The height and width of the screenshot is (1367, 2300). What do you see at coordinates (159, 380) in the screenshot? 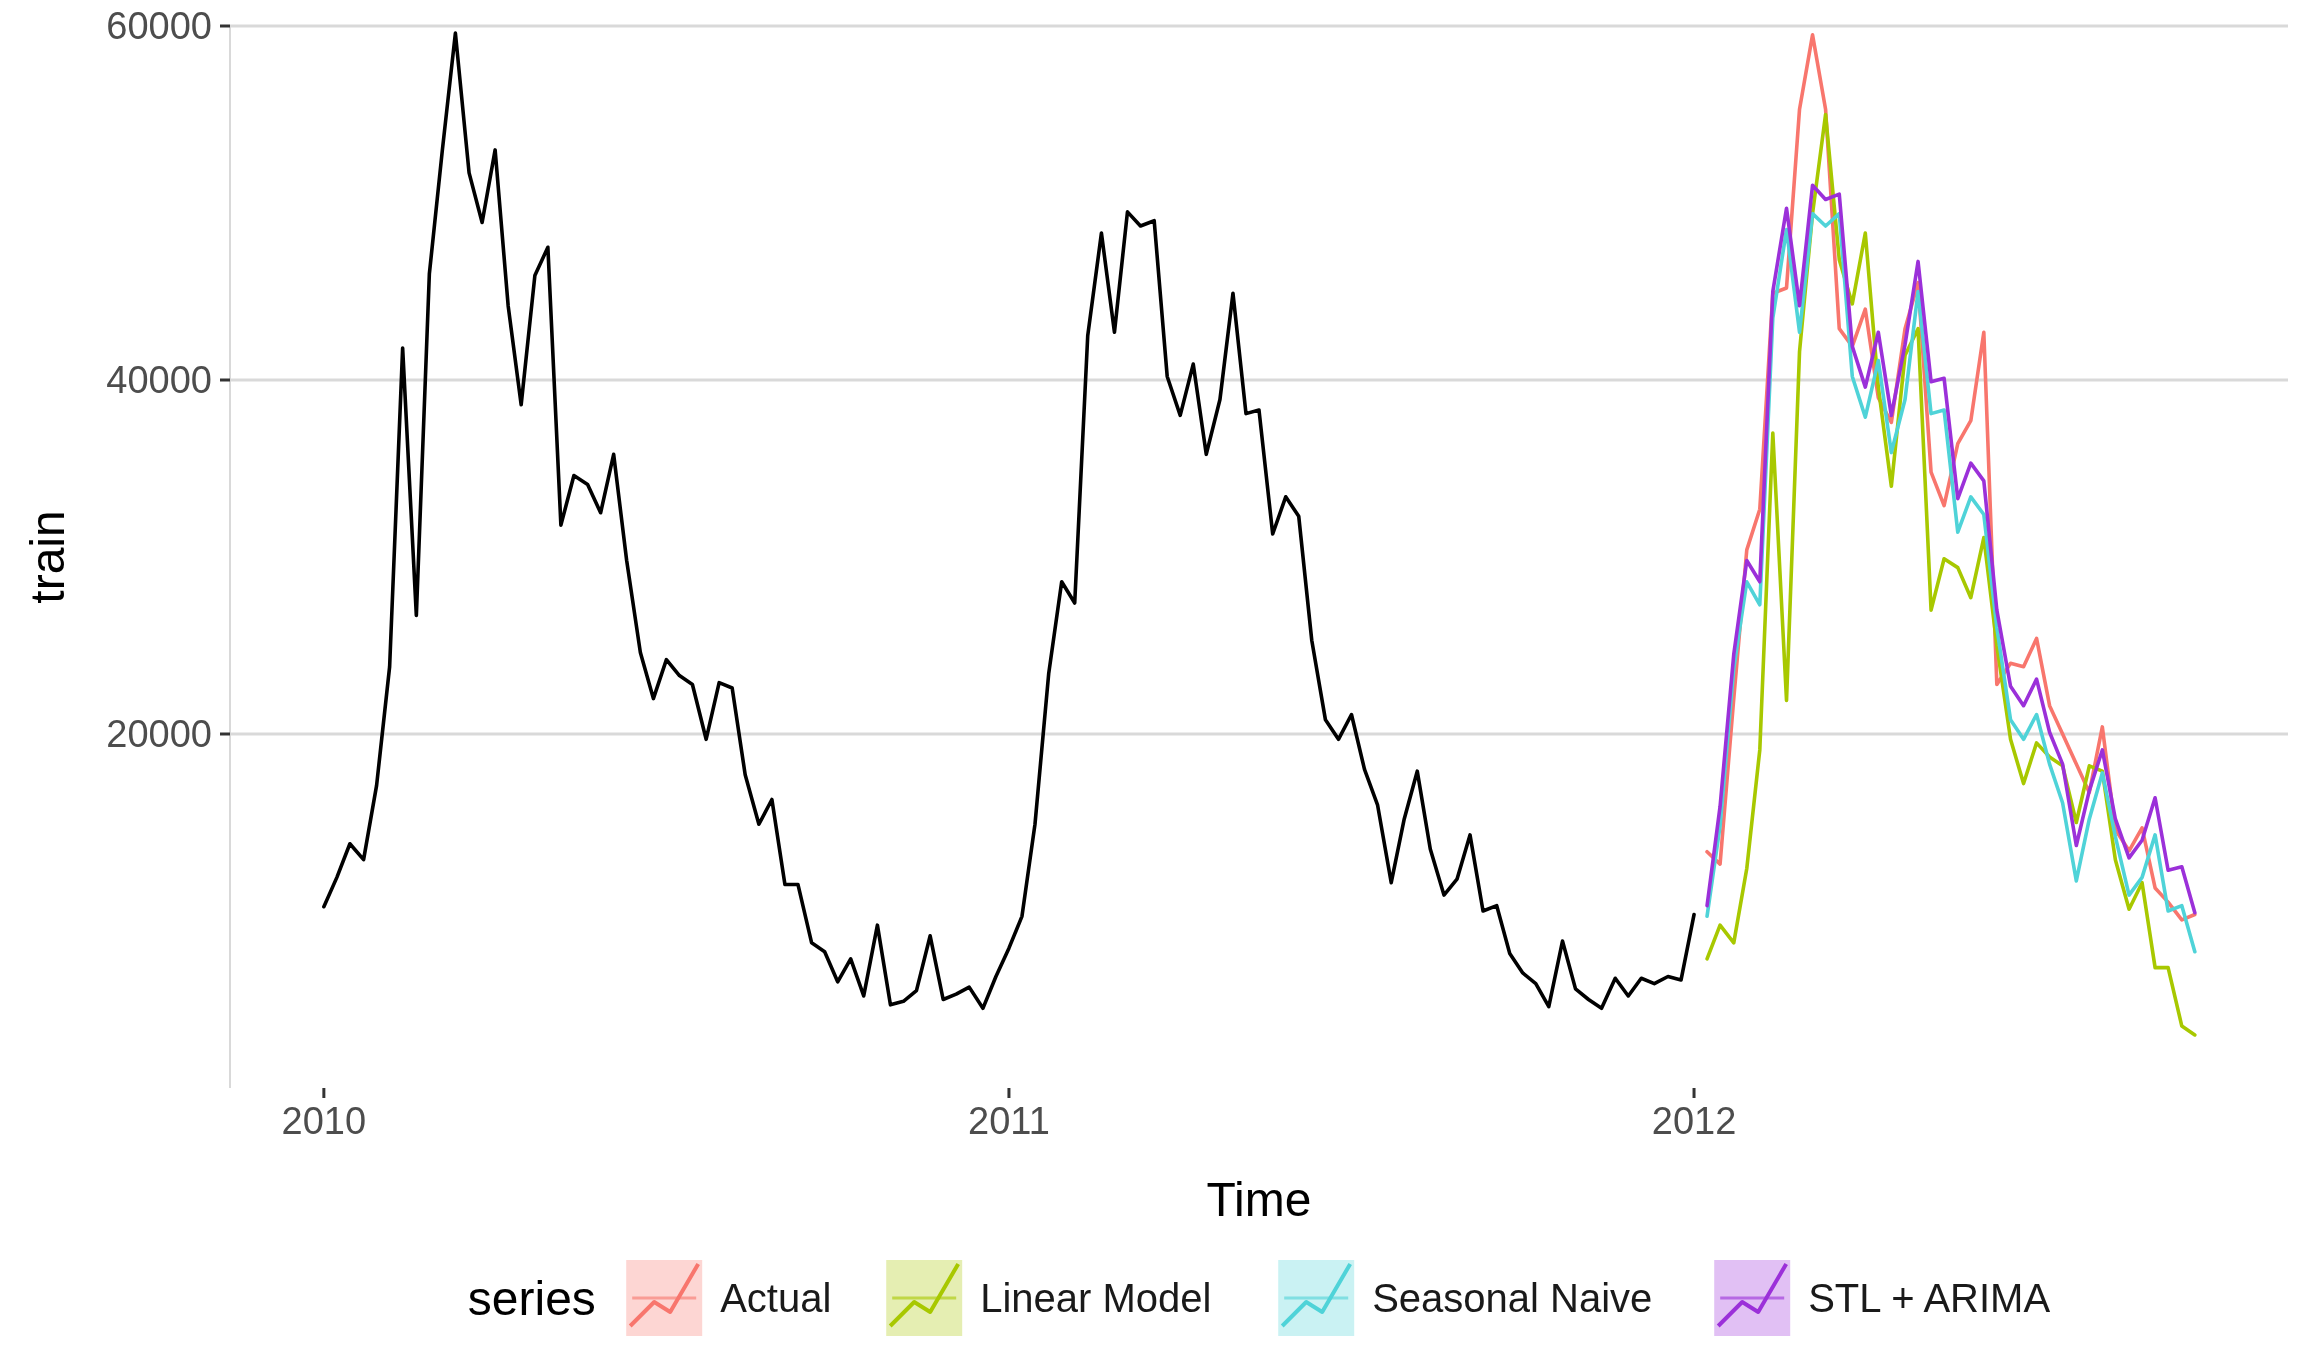
I see `y-tick-label: 40000` at bounding box center [159, 380].